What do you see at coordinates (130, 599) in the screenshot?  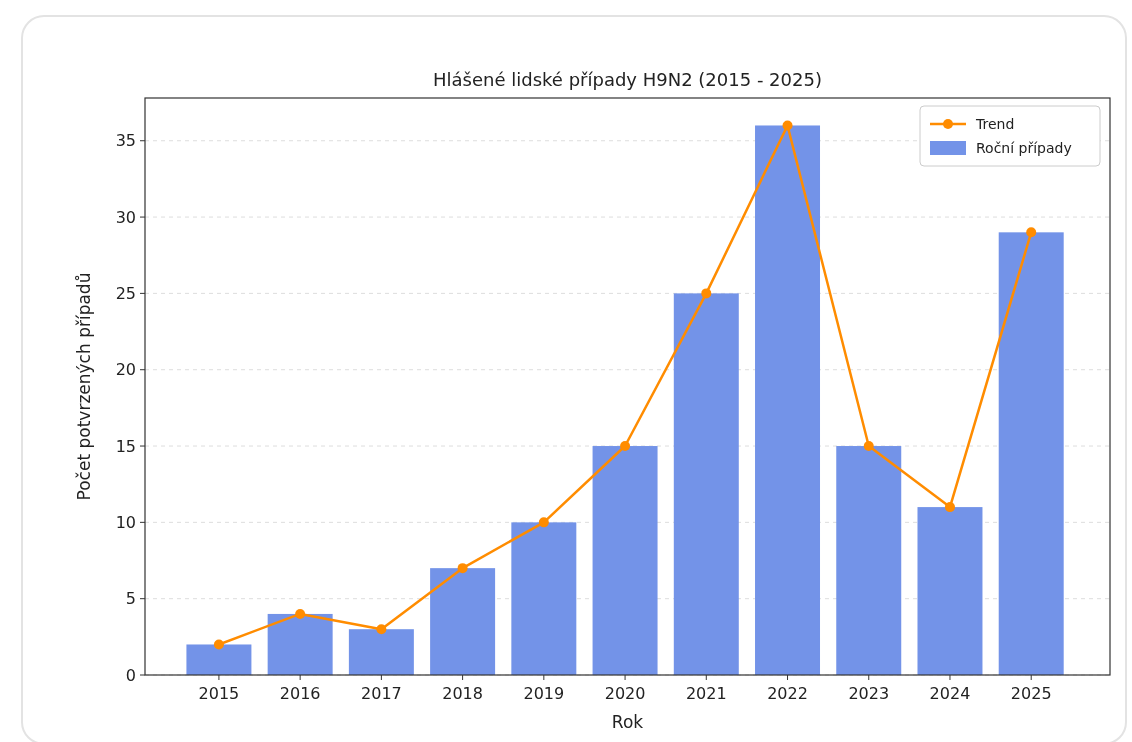 I see `y-tick-label: 5` at bounding box center [130, 599].